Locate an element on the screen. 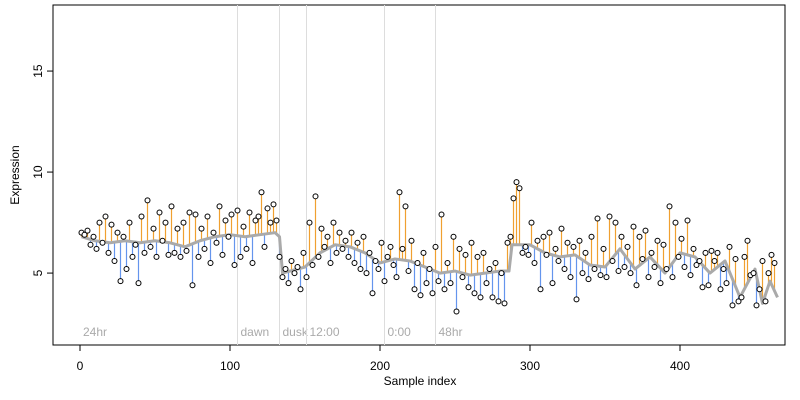 The width and height of the screenshot is (800, 400). x-tick-label: 300 is located at coordinates (530, 366).